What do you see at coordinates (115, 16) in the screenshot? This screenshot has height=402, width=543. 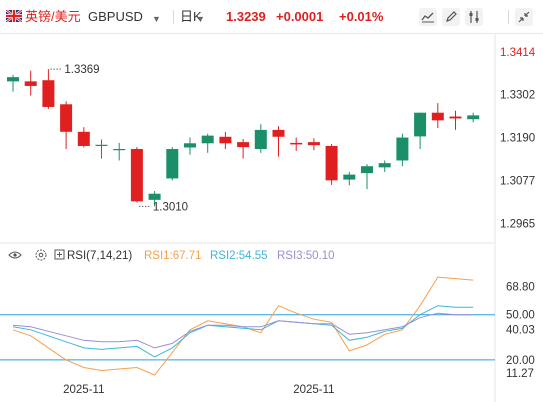 I see `pair-symbol: GBPUSD` at bounding box center [115, 16].